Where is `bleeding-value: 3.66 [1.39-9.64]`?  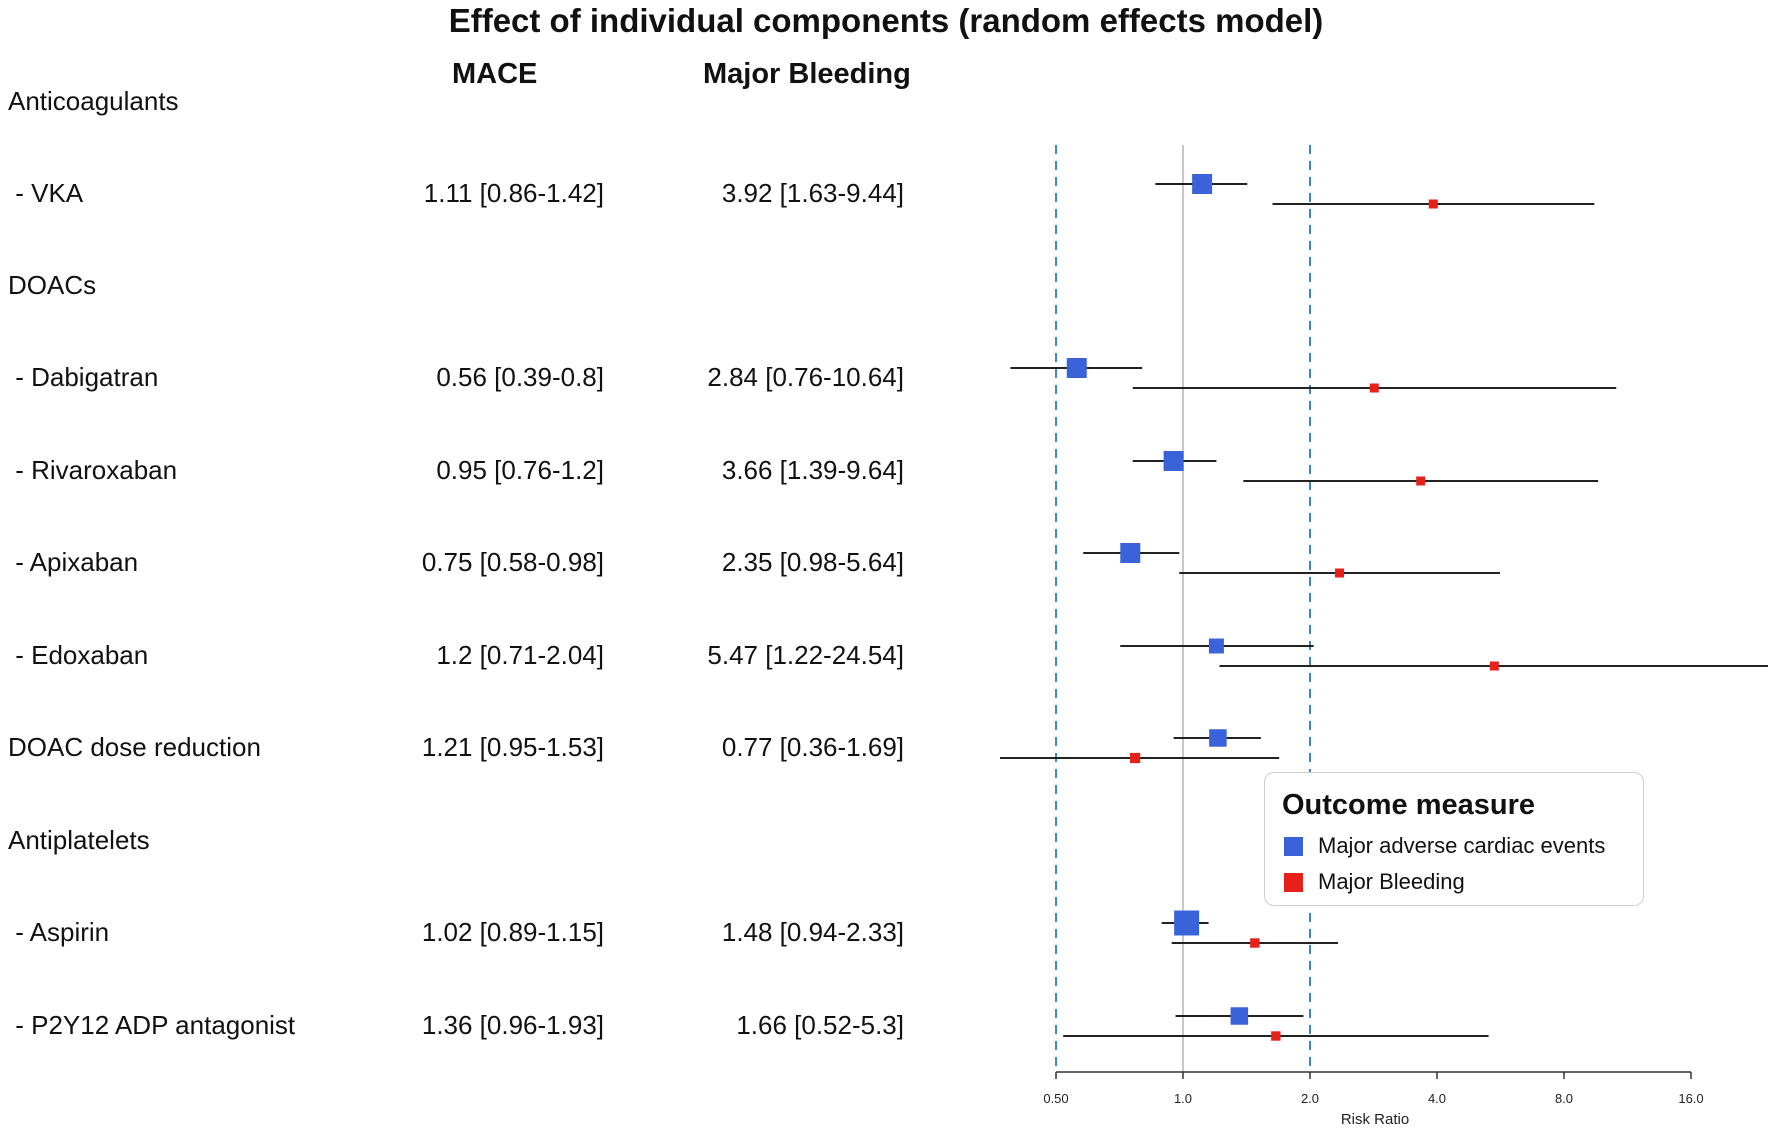 bleeding-value: 3.66 [1.39-9.64] is located at coordinates (812, 470).